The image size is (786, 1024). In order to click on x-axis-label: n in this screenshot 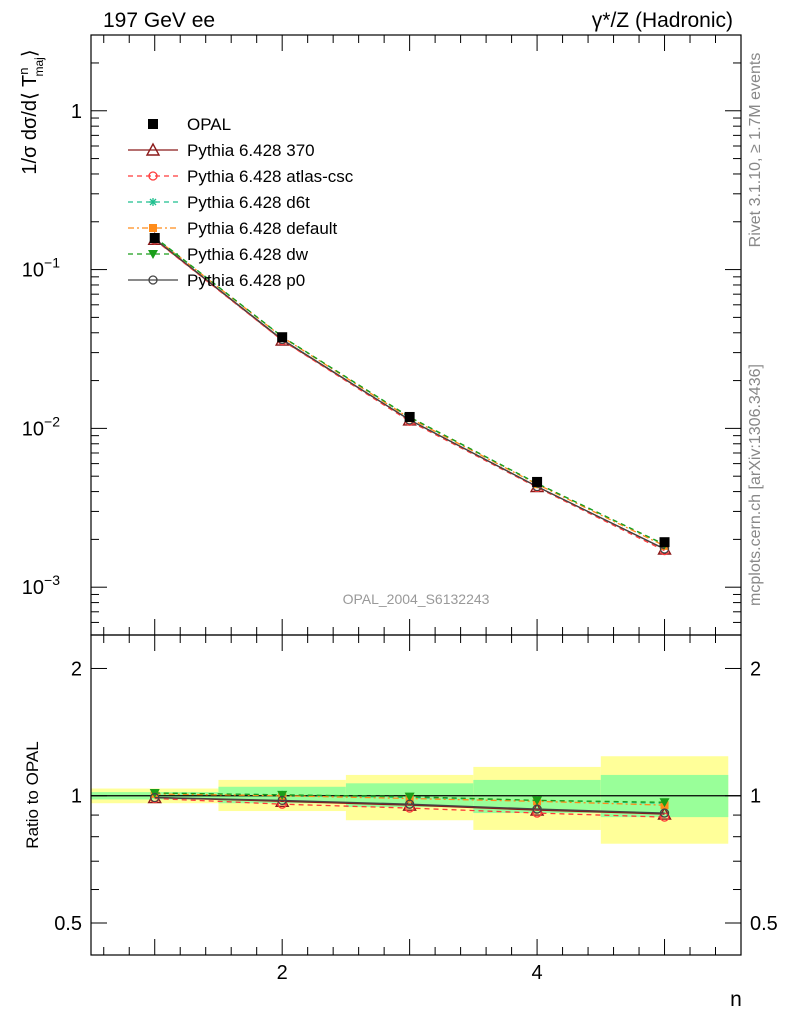, I will do `click(736, 999)`.